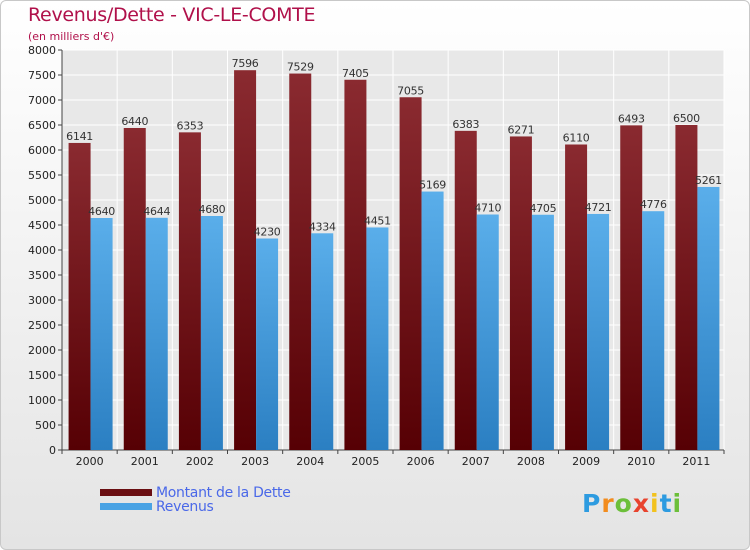 The height and width of the screenshot is (550, 750). Describe the element at coordinates (300, 67) in the screenshot. I see `value-label-debt: 7529` at that location.